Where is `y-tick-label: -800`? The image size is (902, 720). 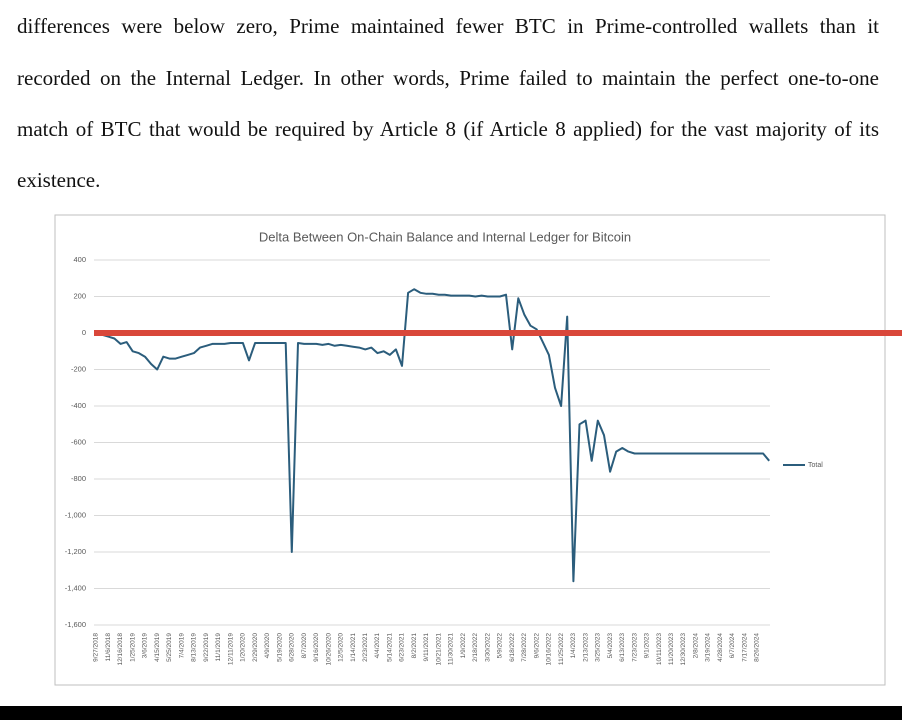
y-tick-label: -800 is located at coordinates (78, 478).